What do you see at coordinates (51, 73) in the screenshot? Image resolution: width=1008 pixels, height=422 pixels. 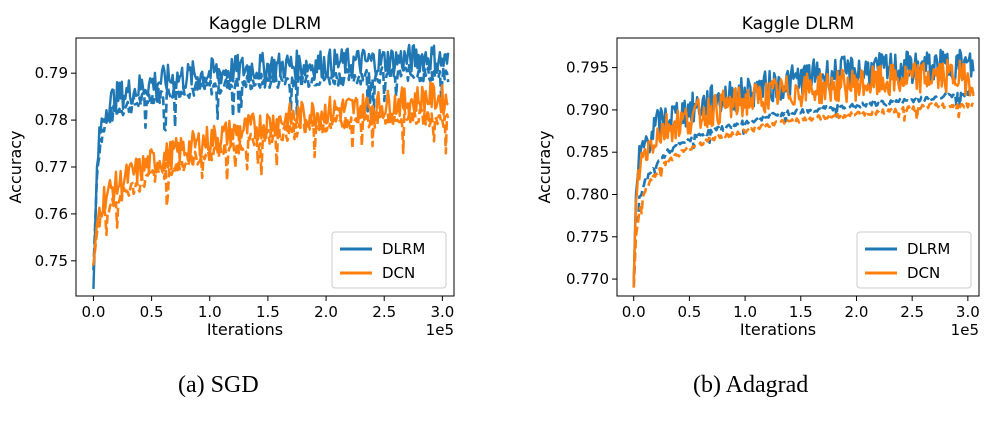 I see `y-tick-label: 0.79` at bounding box center [51, 73].